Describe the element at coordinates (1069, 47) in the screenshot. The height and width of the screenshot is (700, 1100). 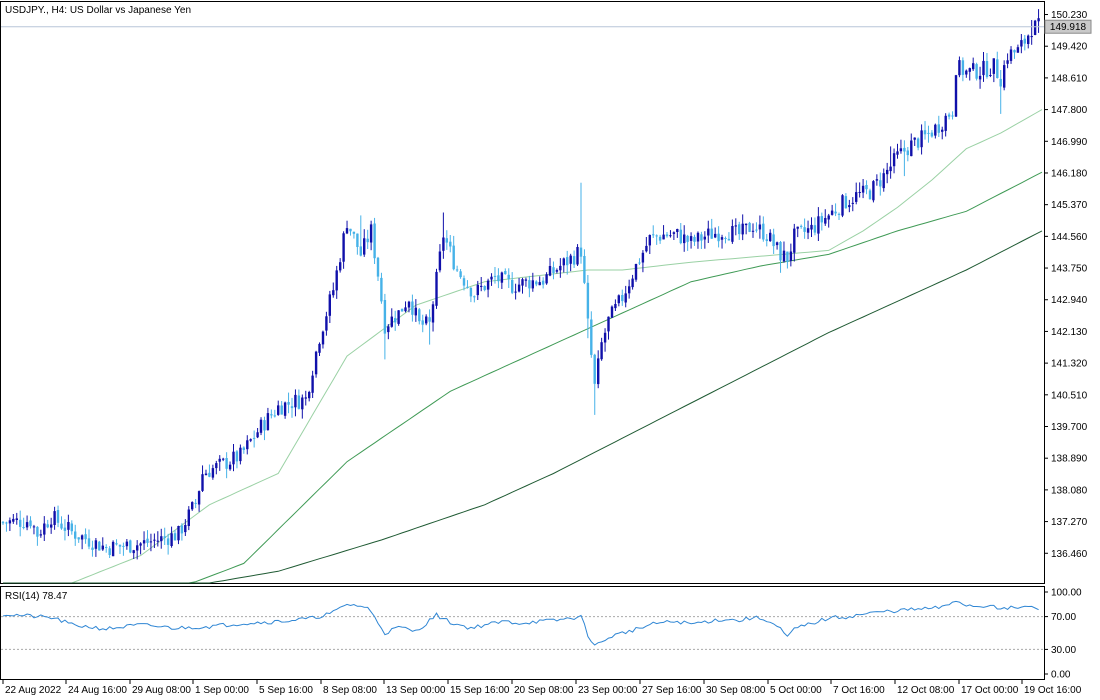
I see `price-axis-label: 149.420` at that location.